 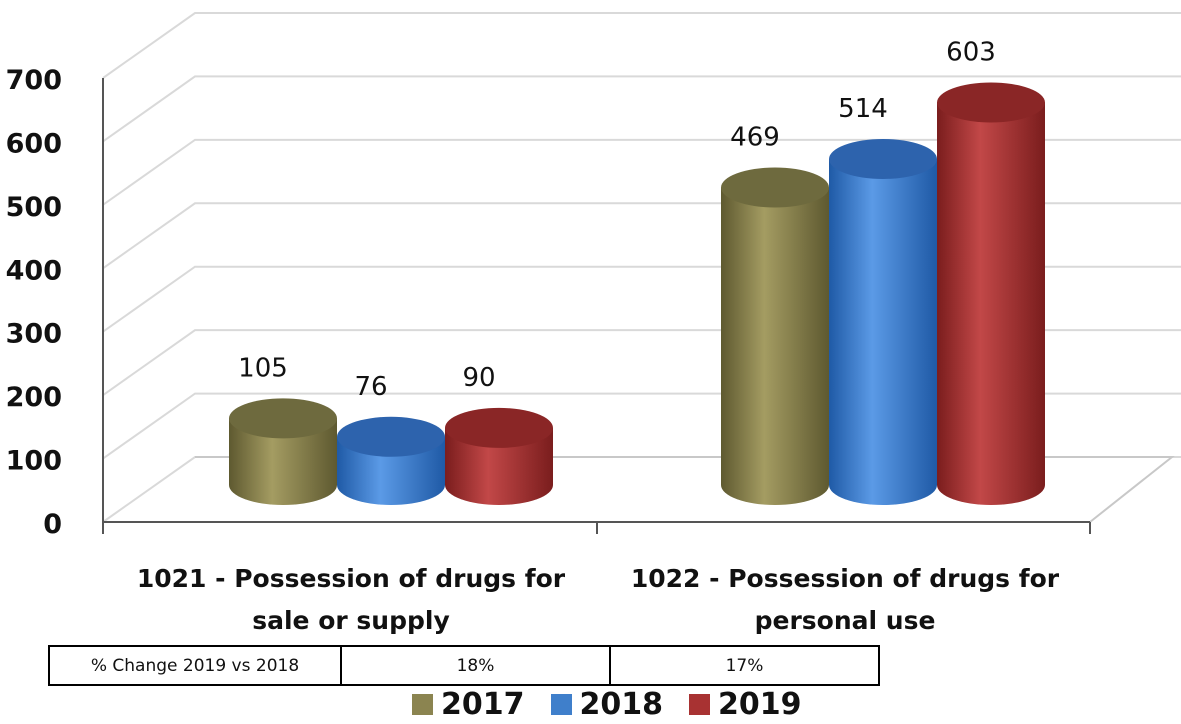 What do you see at coordinates (744, 665) in the screenshot?
I see `table-cell: 17%` at bounding box center [744, 665].